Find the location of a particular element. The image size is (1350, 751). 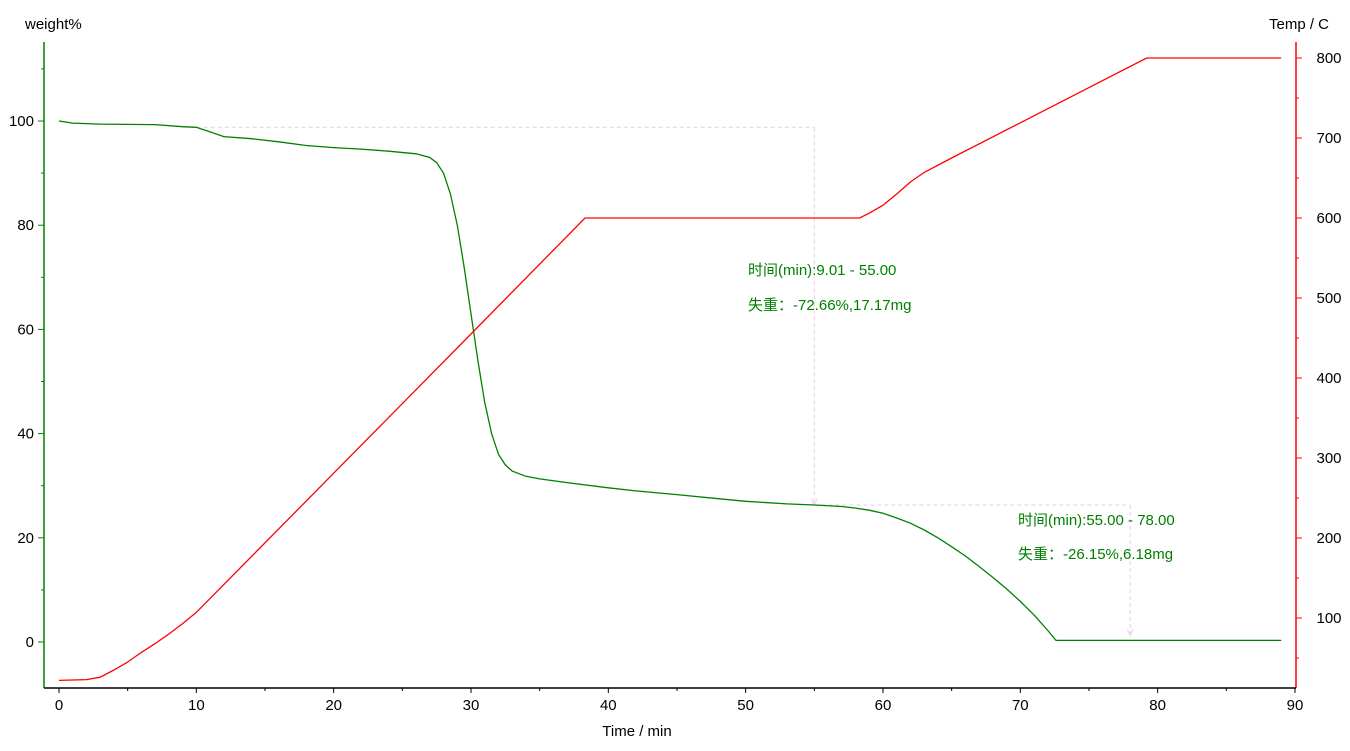

y-left-tick-label: 80 is located at coordinates (25, 225).